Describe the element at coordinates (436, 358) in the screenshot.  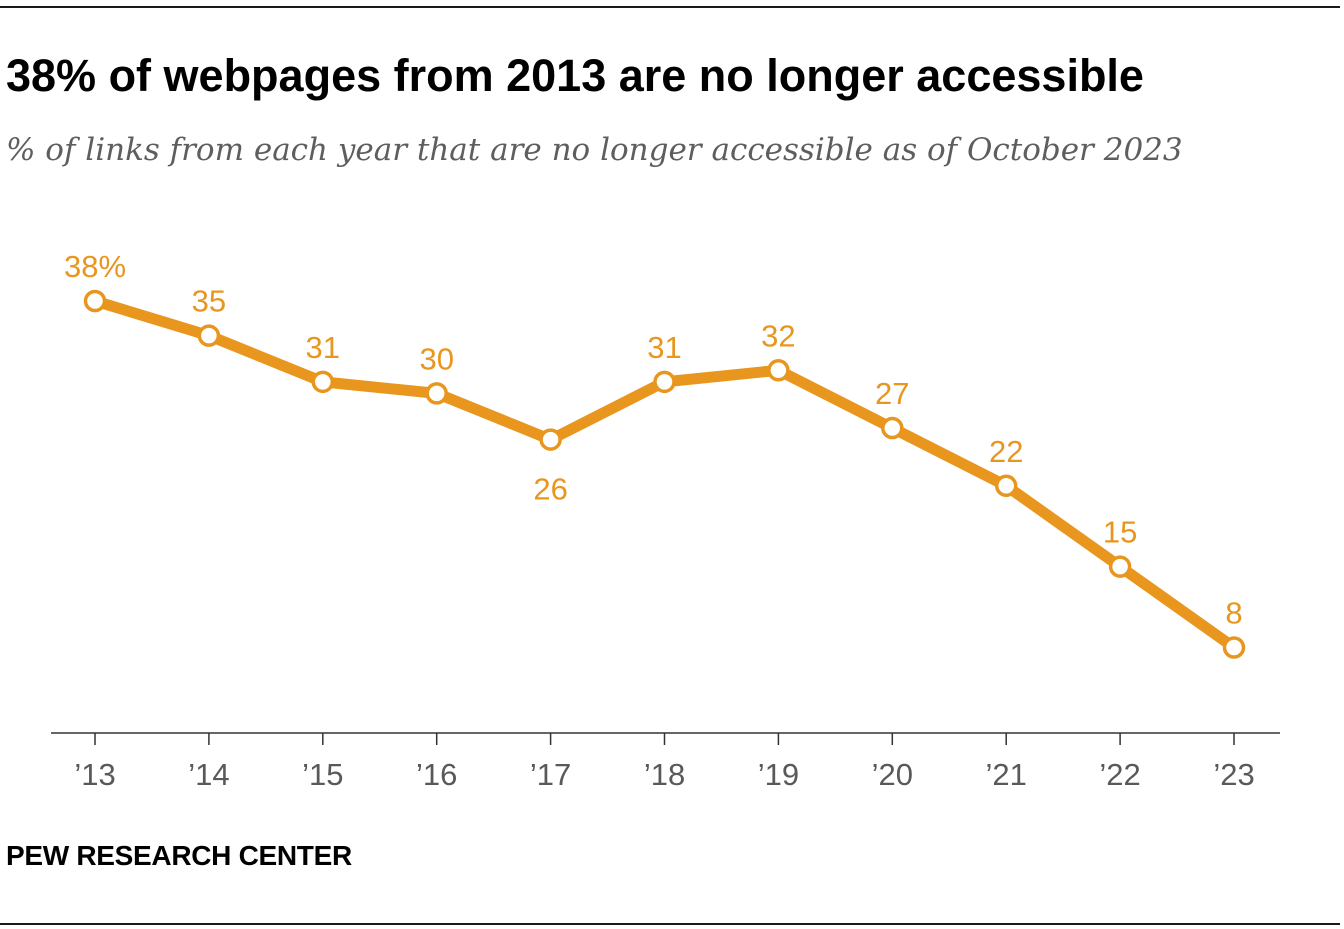
I see `data-label: 30` at that location.